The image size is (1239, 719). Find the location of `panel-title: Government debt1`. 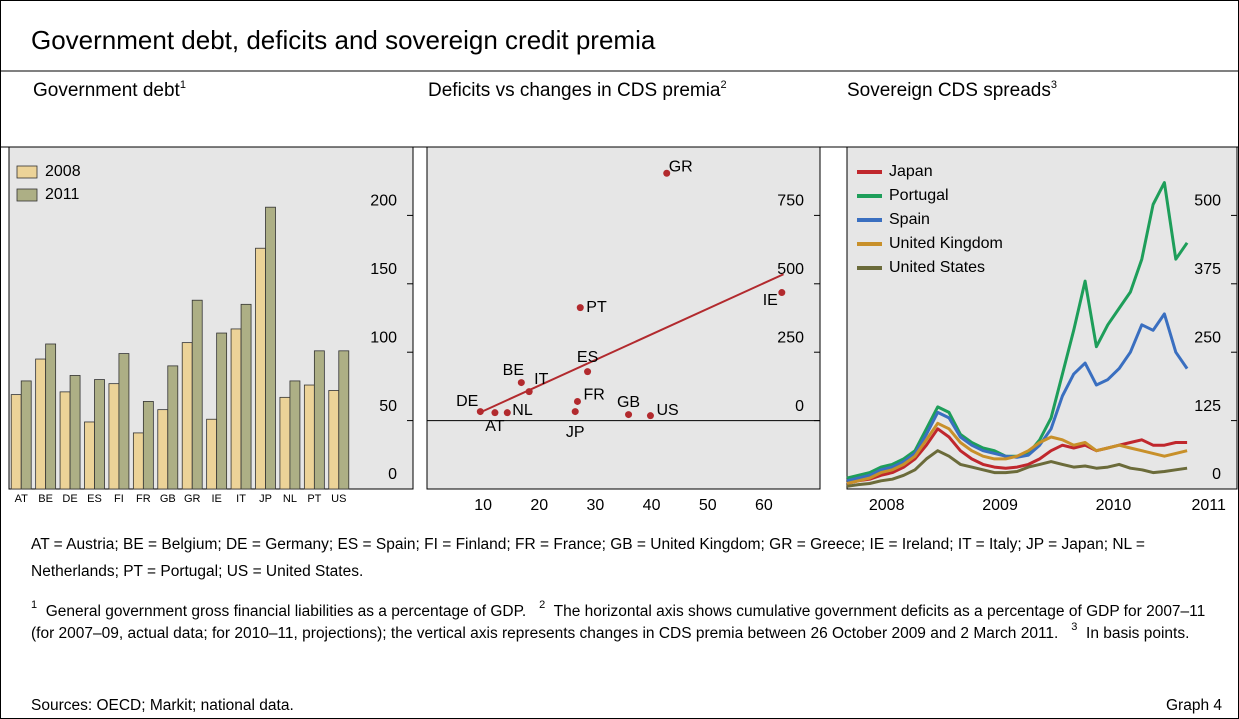

panel-title: Government debt1 is located at coordinates (213, 90).